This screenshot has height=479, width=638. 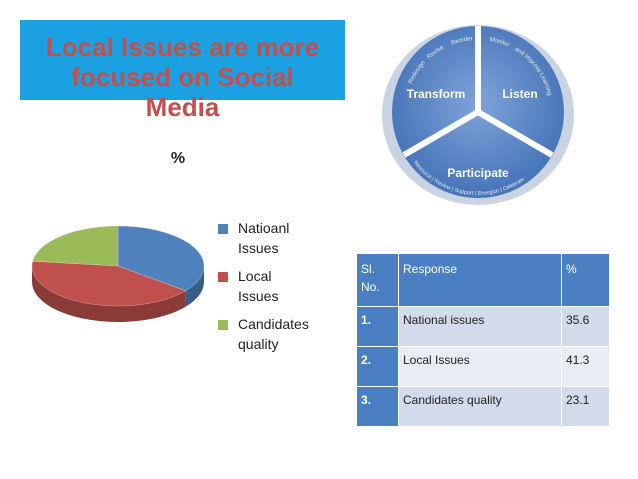 What do you see at coordinates (515, 133) in the screenshot?
I see `cycle-divider-right` at bounding box center [515, 133].